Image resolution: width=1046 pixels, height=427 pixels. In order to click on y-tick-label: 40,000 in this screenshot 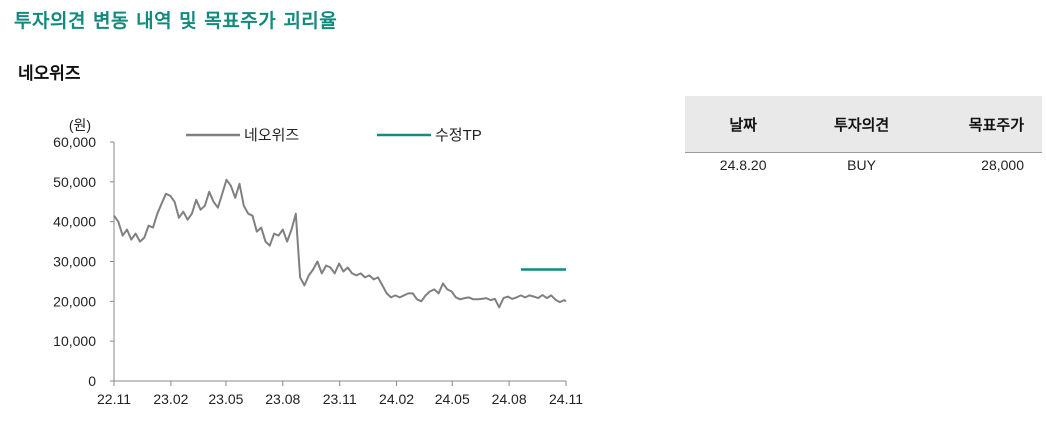, I will do `click(74, 222)`.